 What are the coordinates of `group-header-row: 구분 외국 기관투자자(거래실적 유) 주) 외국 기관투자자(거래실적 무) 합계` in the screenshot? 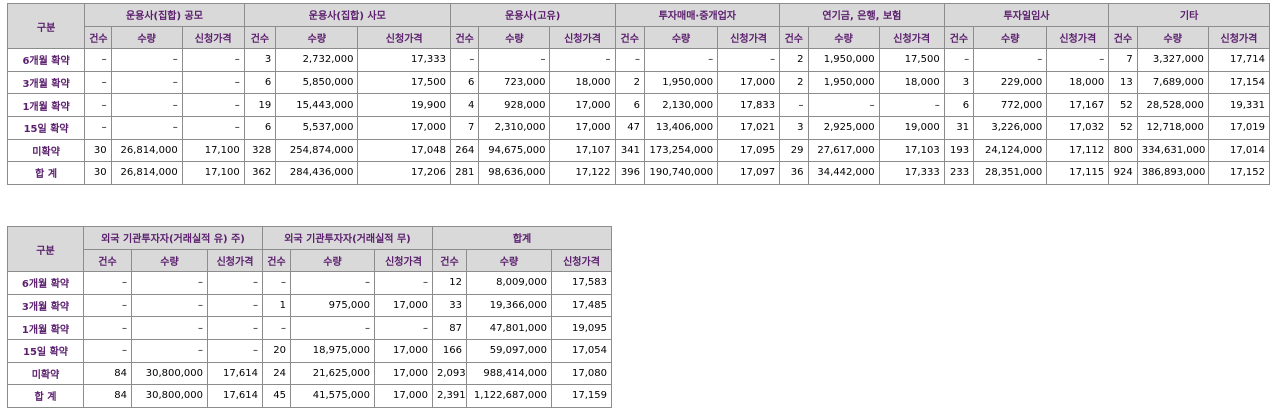 It's located at (310, 249).